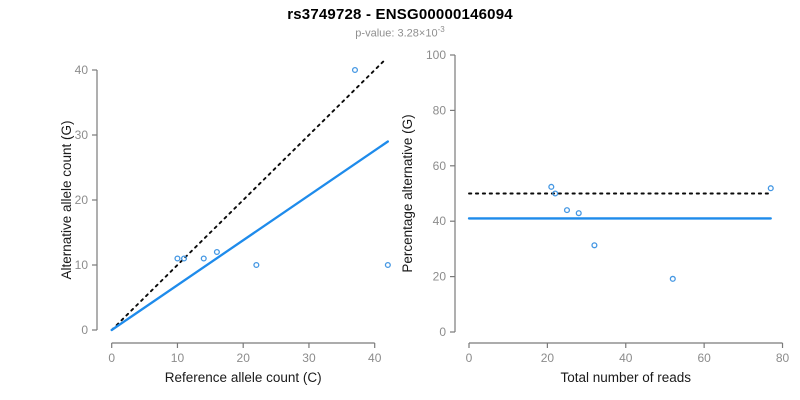 Image resolution: width=800 pixels, height=400 pixels. What do you see at coordinates (400, 14) in the screenshot?
I see `figure-title: rs3749728 - ENSG00000146094` at bounding box center [400, 14].